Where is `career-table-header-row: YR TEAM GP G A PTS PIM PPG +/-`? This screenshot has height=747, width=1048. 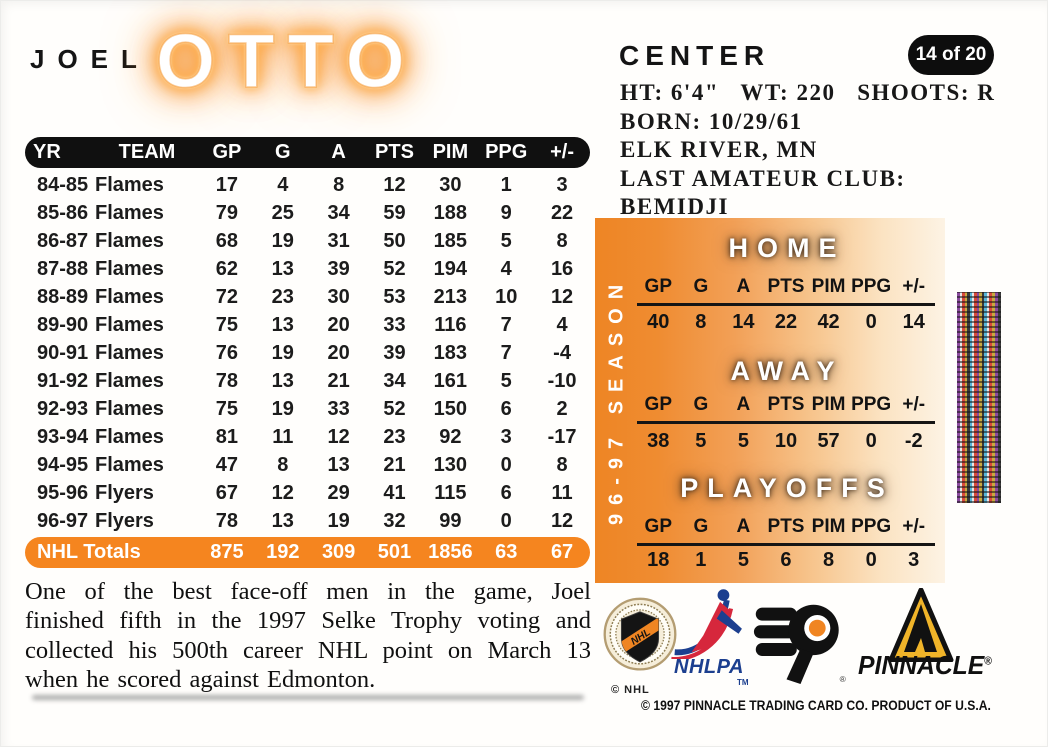 career-table-header-row: YR TEAM GP G A PTS PIM PPG +/- is located at coordinates (307, 152).